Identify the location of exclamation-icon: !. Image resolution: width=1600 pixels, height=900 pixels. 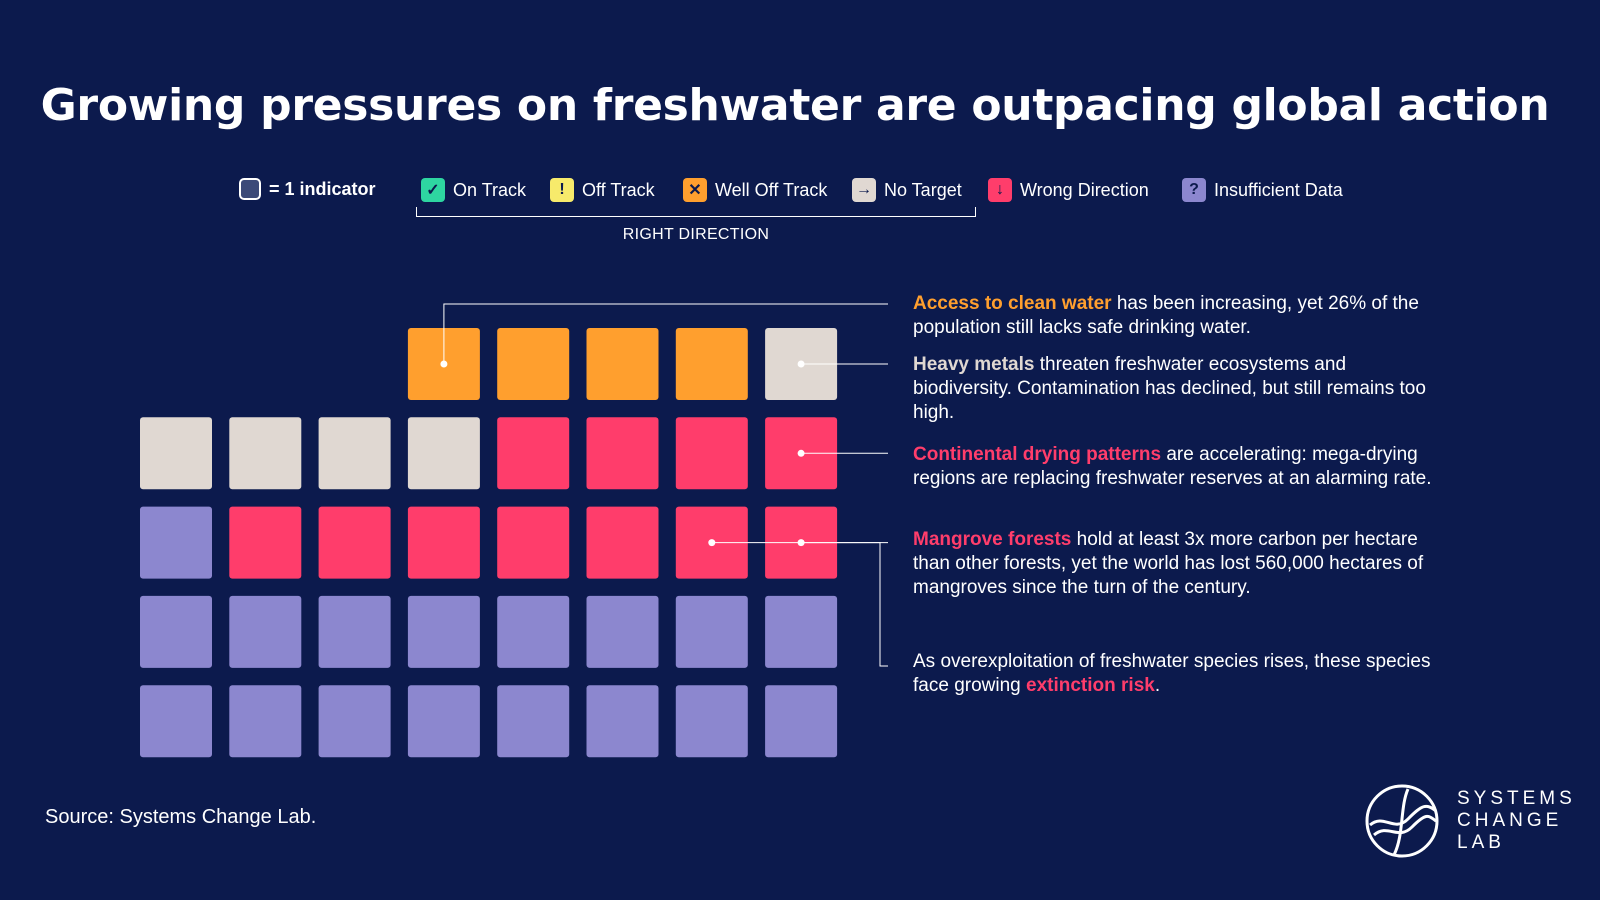
(562, 190).